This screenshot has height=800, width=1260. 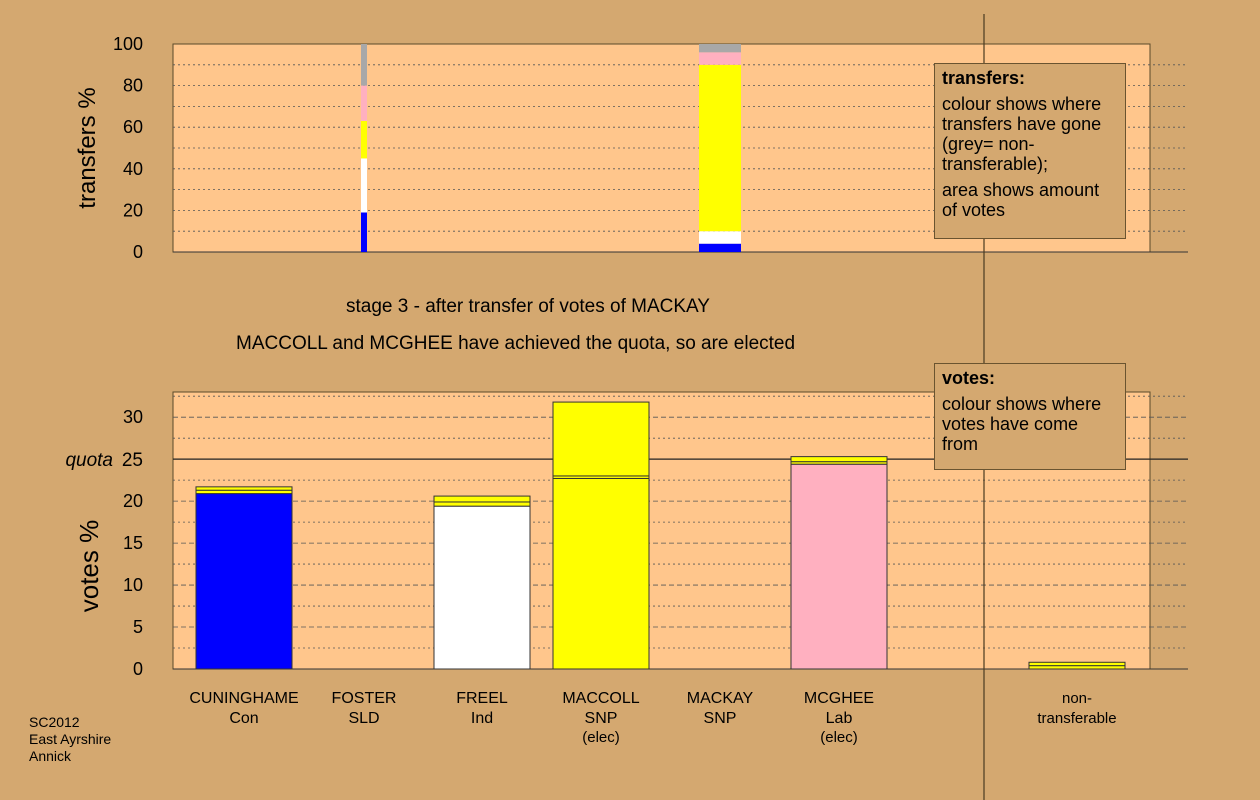 What do you see at coordinates (1076, 718) in the screenshot?
I see `category-party-label: transferable` at bounding box center [1076, 718].